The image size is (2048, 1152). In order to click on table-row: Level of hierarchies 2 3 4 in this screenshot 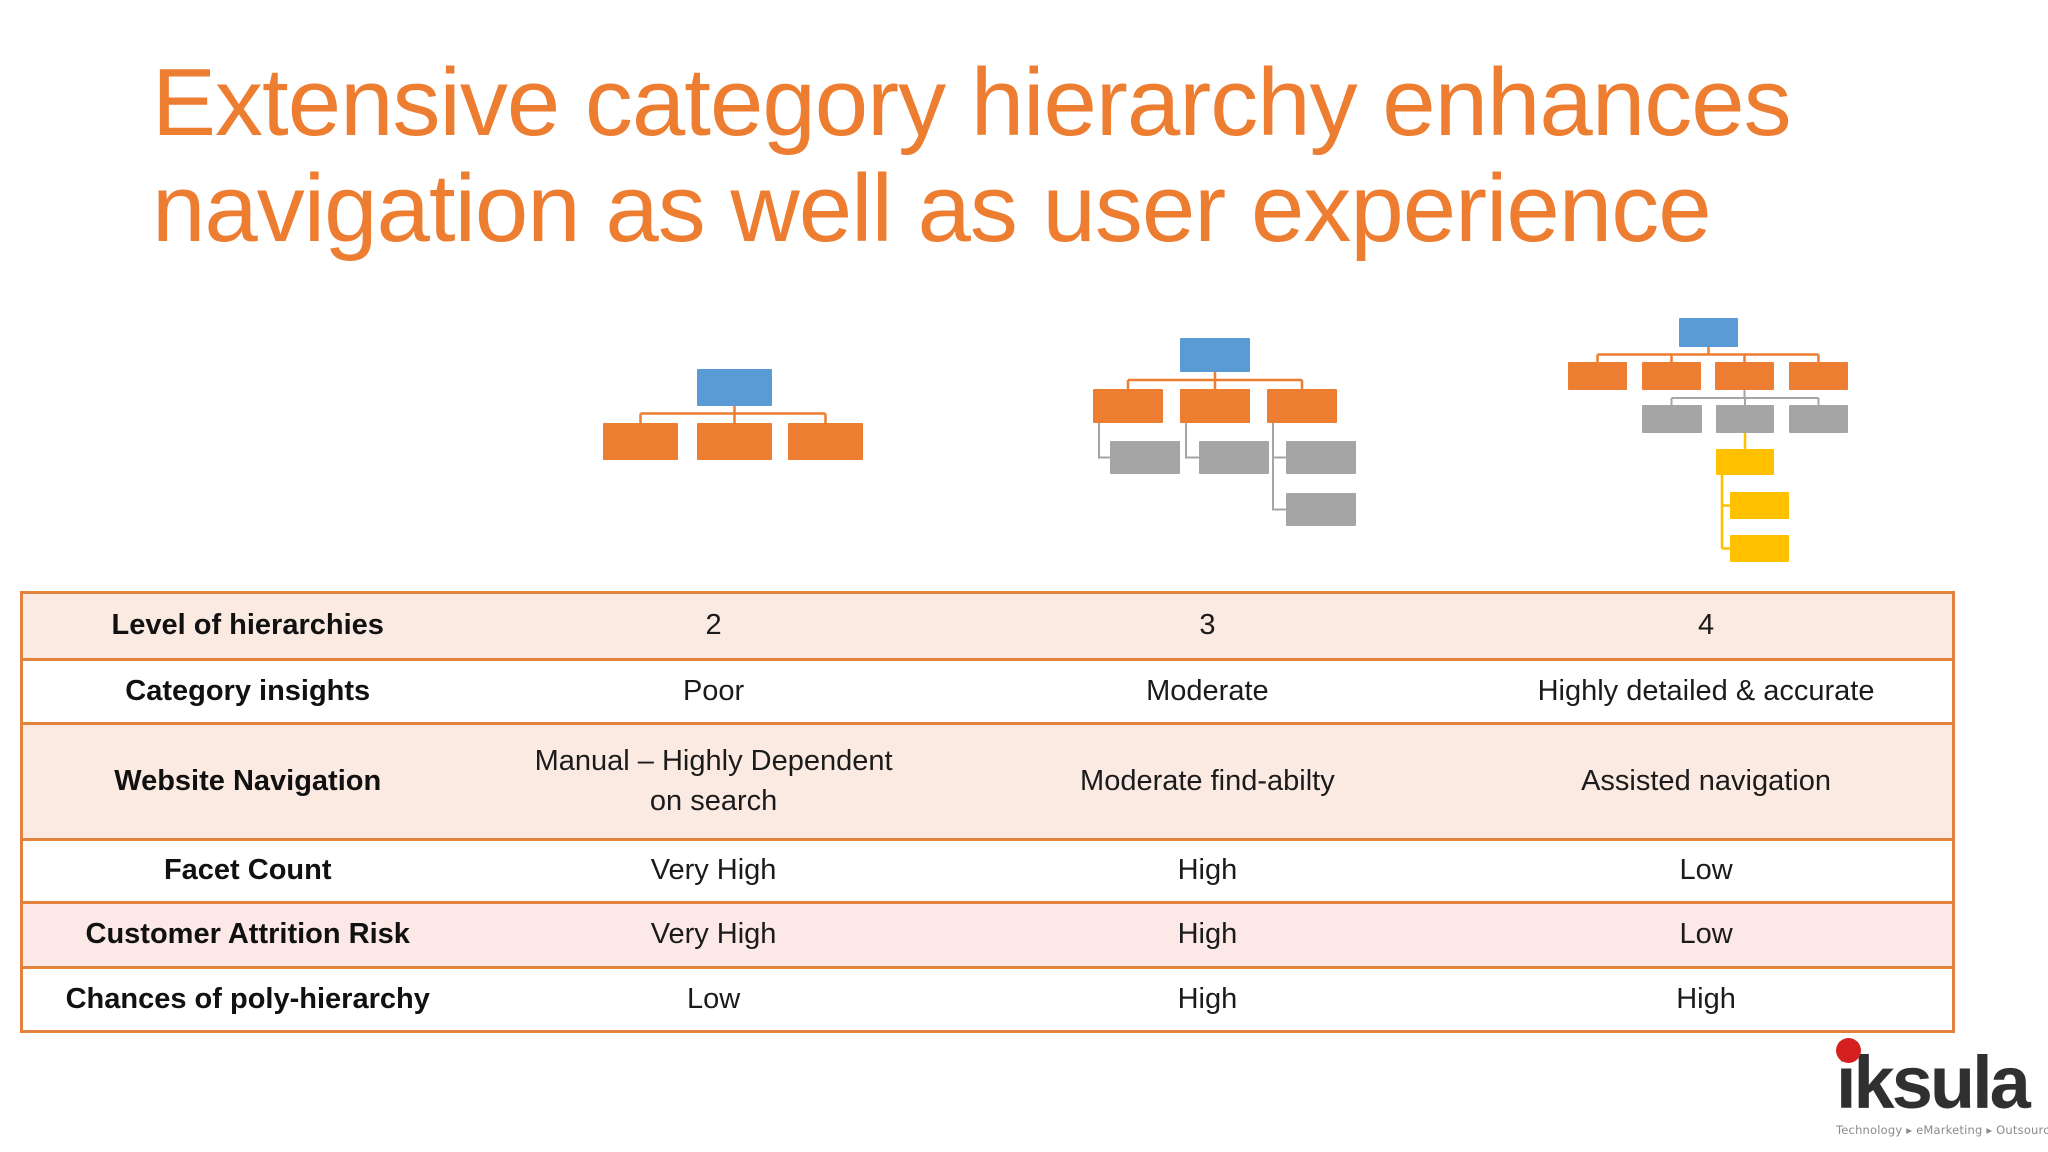, I will do `click(987, 626)`.